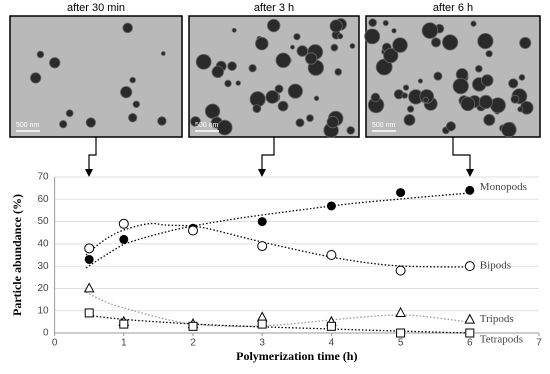  I want to click on x-tick-label: 5, so click(401, 343).